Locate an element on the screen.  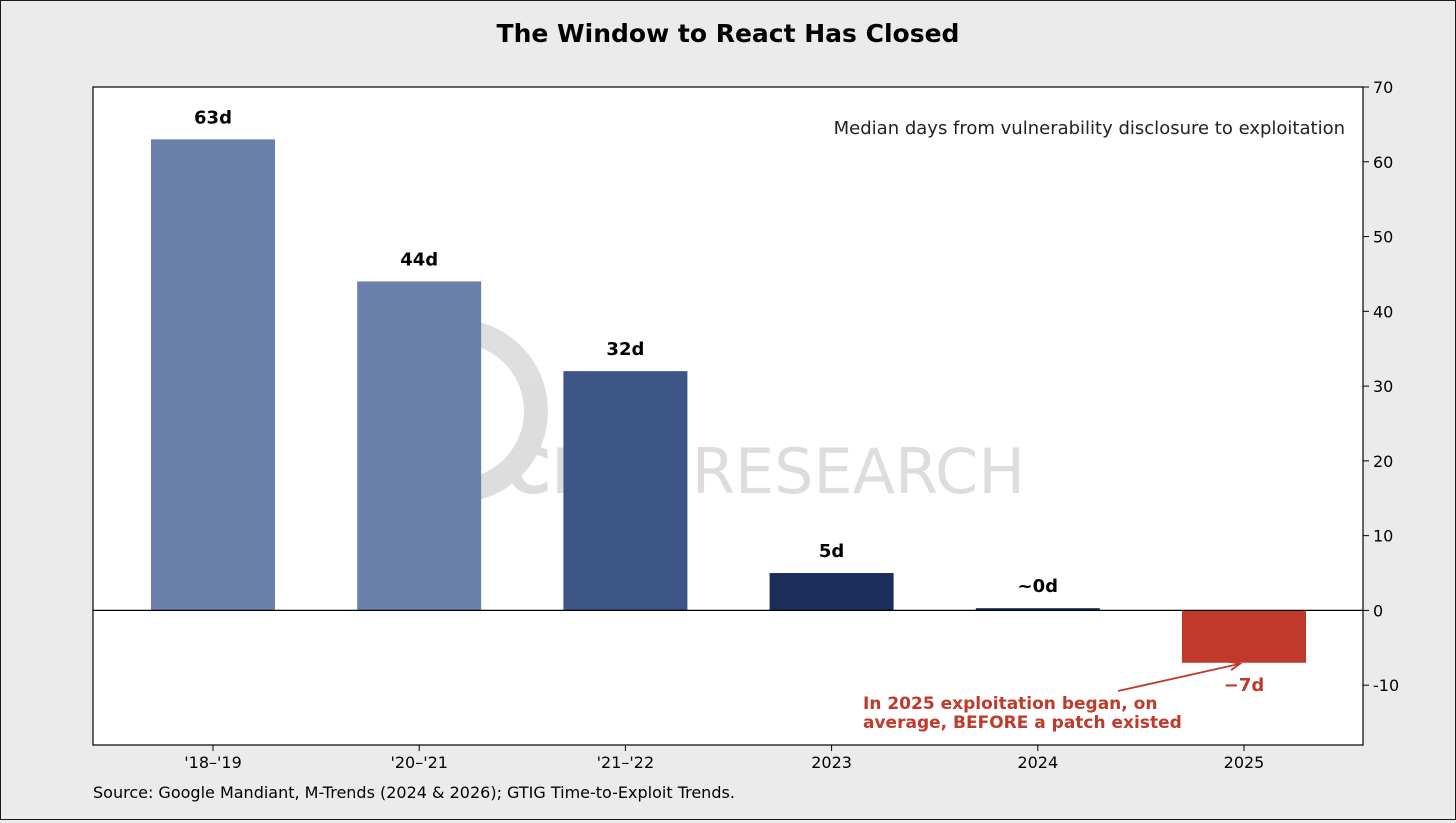
annotation-arrowhead is located at coordinates (1236, 665).